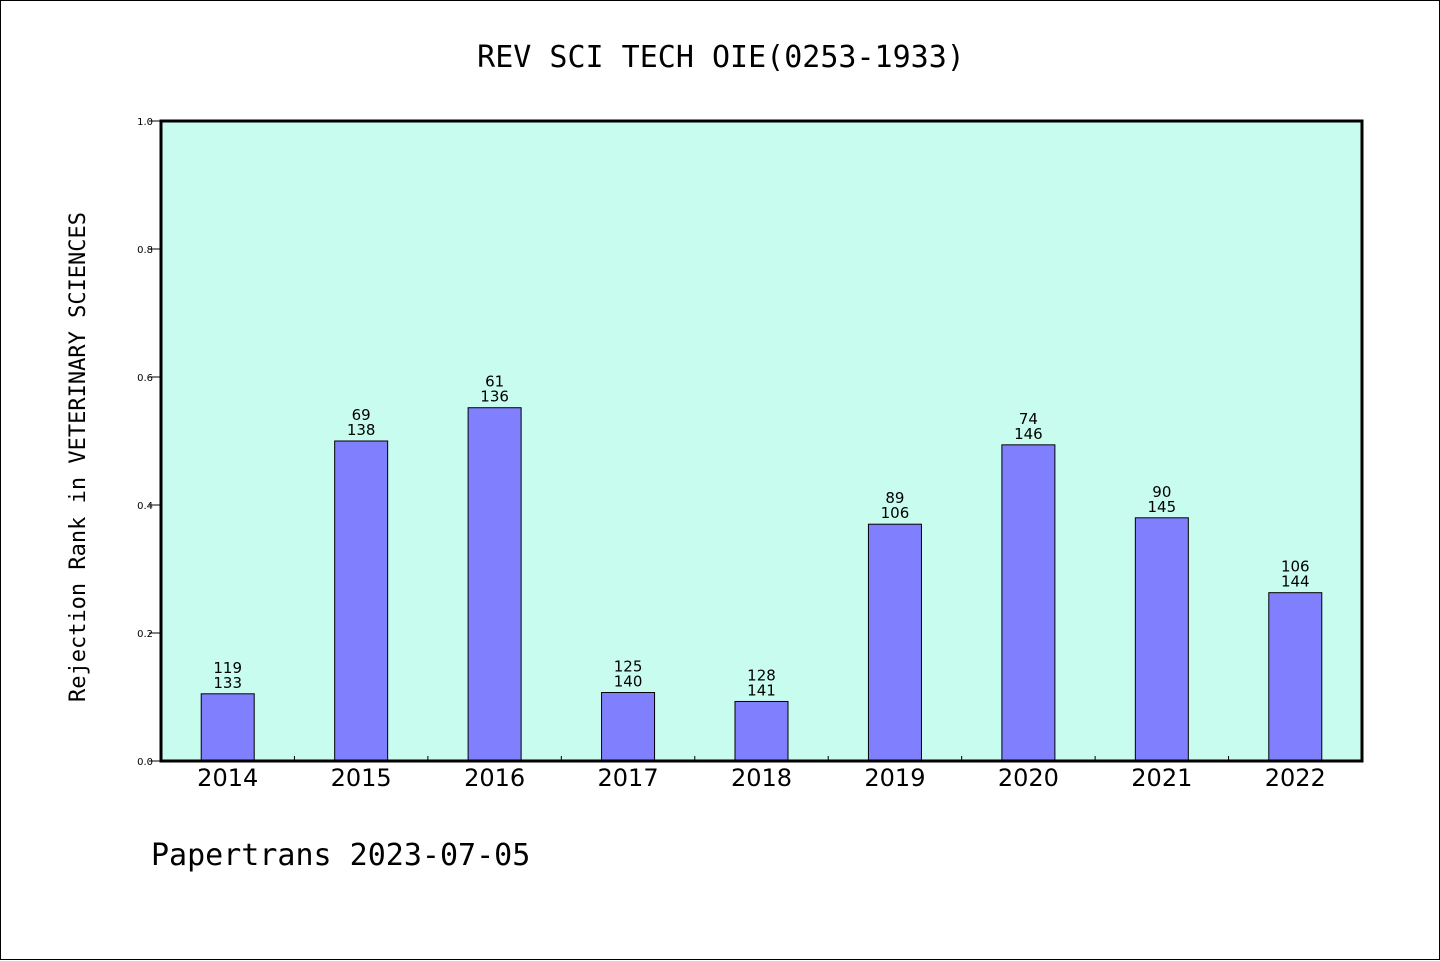 The height and width of the screenshot is (961, 1440). What do you see at coordinates (761, 690) in the screenshot?
I see `data-label-bottom: 141` at bounding box center [761, 690].